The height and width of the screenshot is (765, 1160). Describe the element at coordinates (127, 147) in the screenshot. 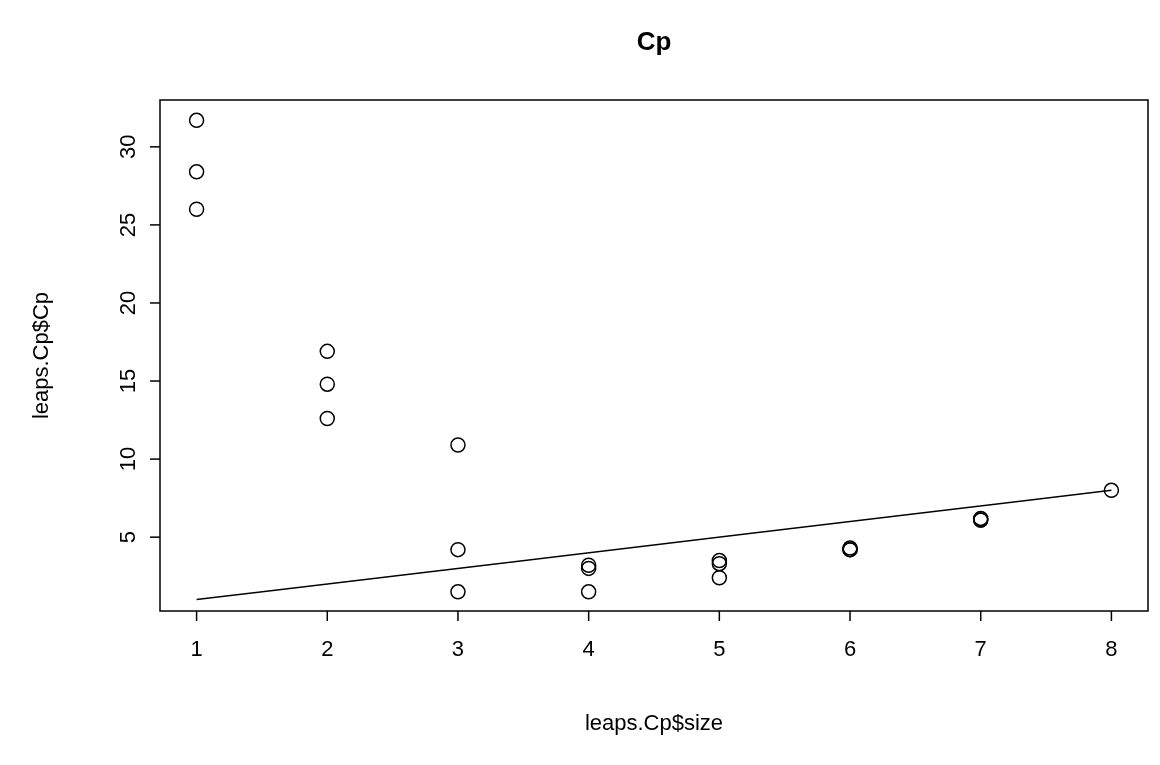

I see `y-tick-label: 30` at that location.